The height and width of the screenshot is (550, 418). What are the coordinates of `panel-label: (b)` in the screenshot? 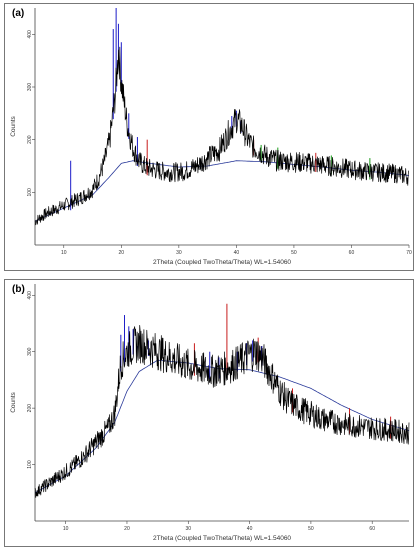 It's located at (18, 289).